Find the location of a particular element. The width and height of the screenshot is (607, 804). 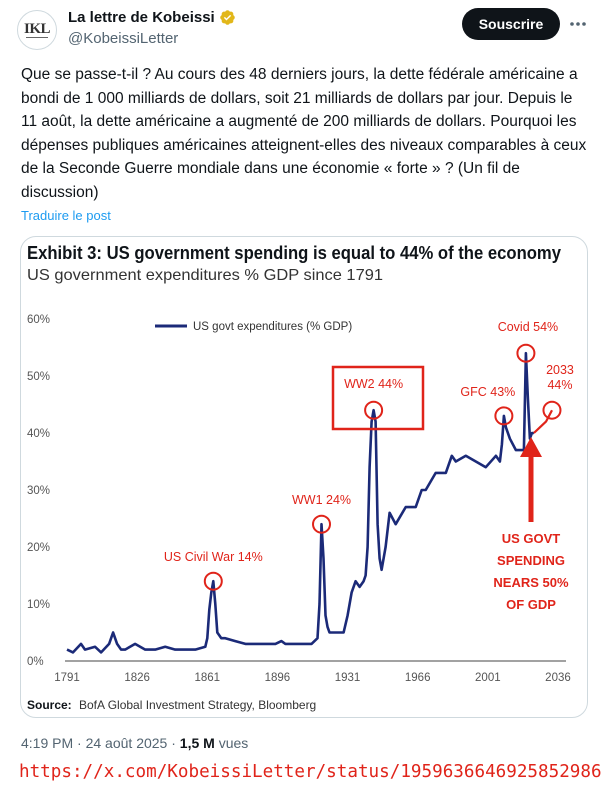

y-axis: 0% 10% 20% 30% 40% 50% 60% is located at coordinates (38, 491).